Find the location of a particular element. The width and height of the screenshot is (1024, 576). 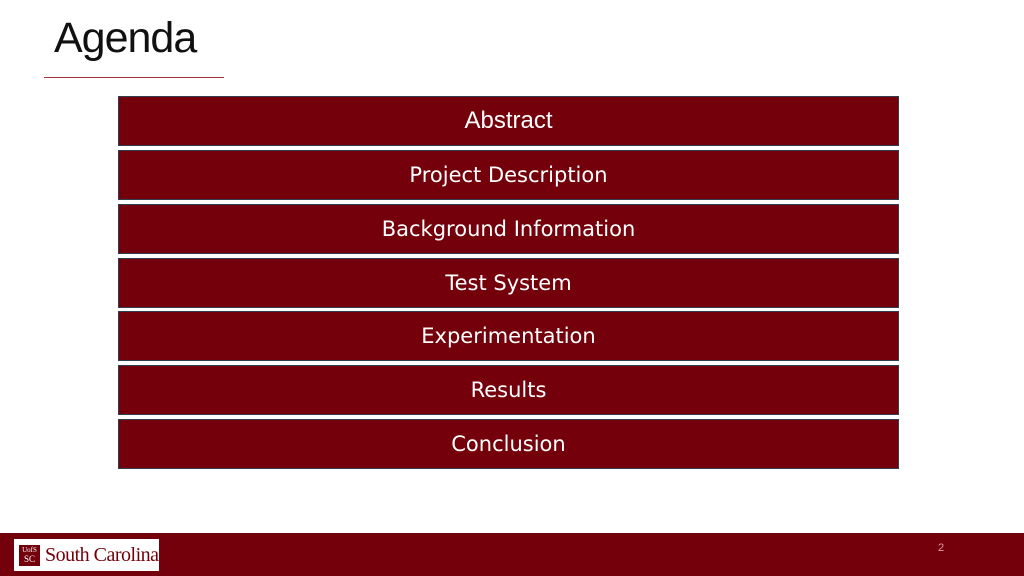

agenda-item-background-information: Background Information is located at coordinates (508, 229).